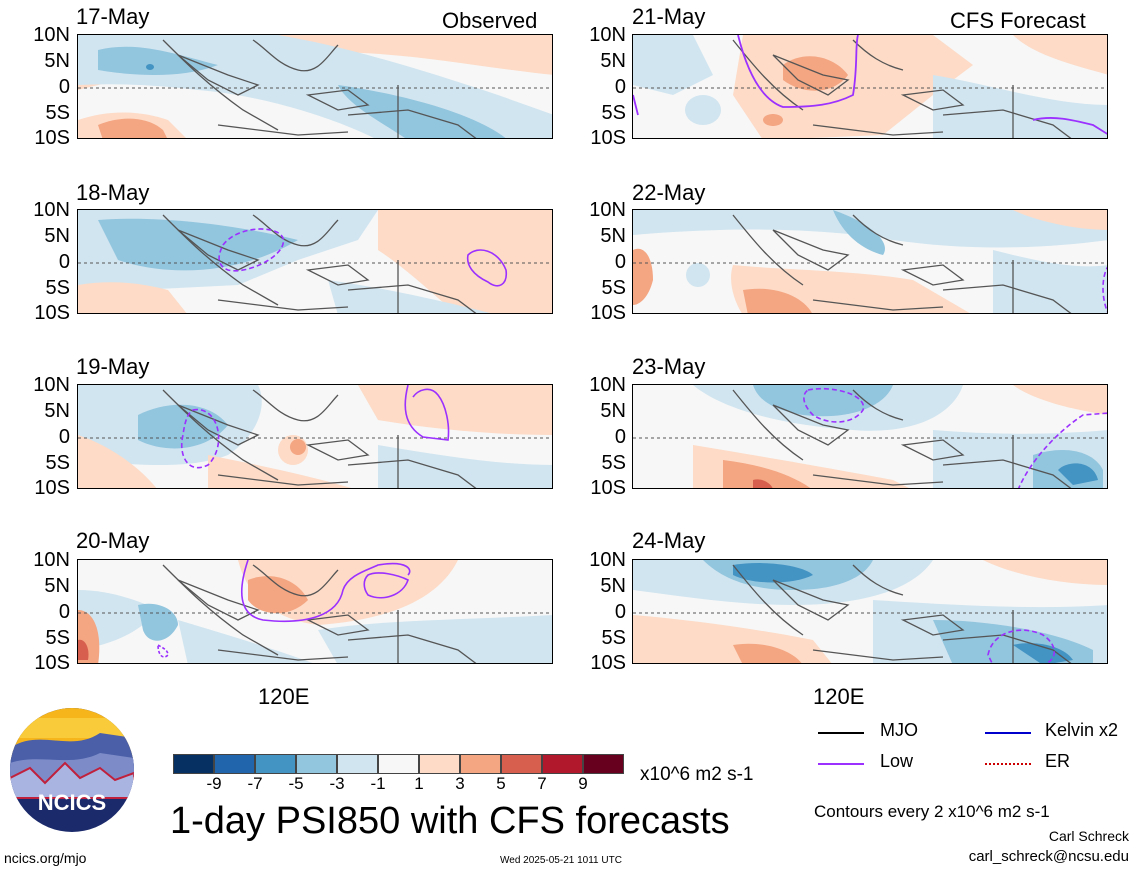 The image size is (1135, 873). Describe the element at coordinates (697, 774) in the screenshot. I see `colorbar-units: x10^6 m2 s-1` at that location.